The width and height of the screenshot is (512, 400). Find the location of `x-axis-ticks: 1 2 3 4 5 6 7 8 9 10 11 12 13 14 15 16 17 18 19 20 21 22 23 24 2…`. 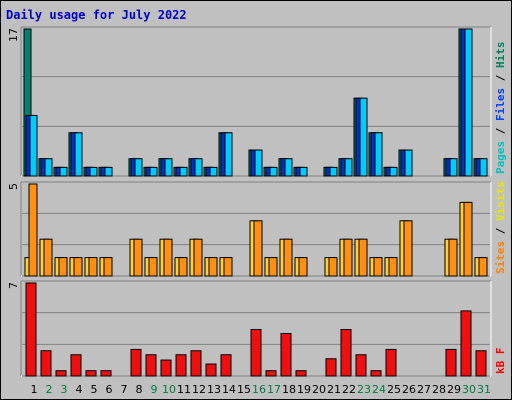

x-axis-ticks: 1 2 3 4 5 6 7 8 9 10 11 12 13 14 15 16 17 18 19 20 21 22 23 24 2… is located at coordinates (261, 389).